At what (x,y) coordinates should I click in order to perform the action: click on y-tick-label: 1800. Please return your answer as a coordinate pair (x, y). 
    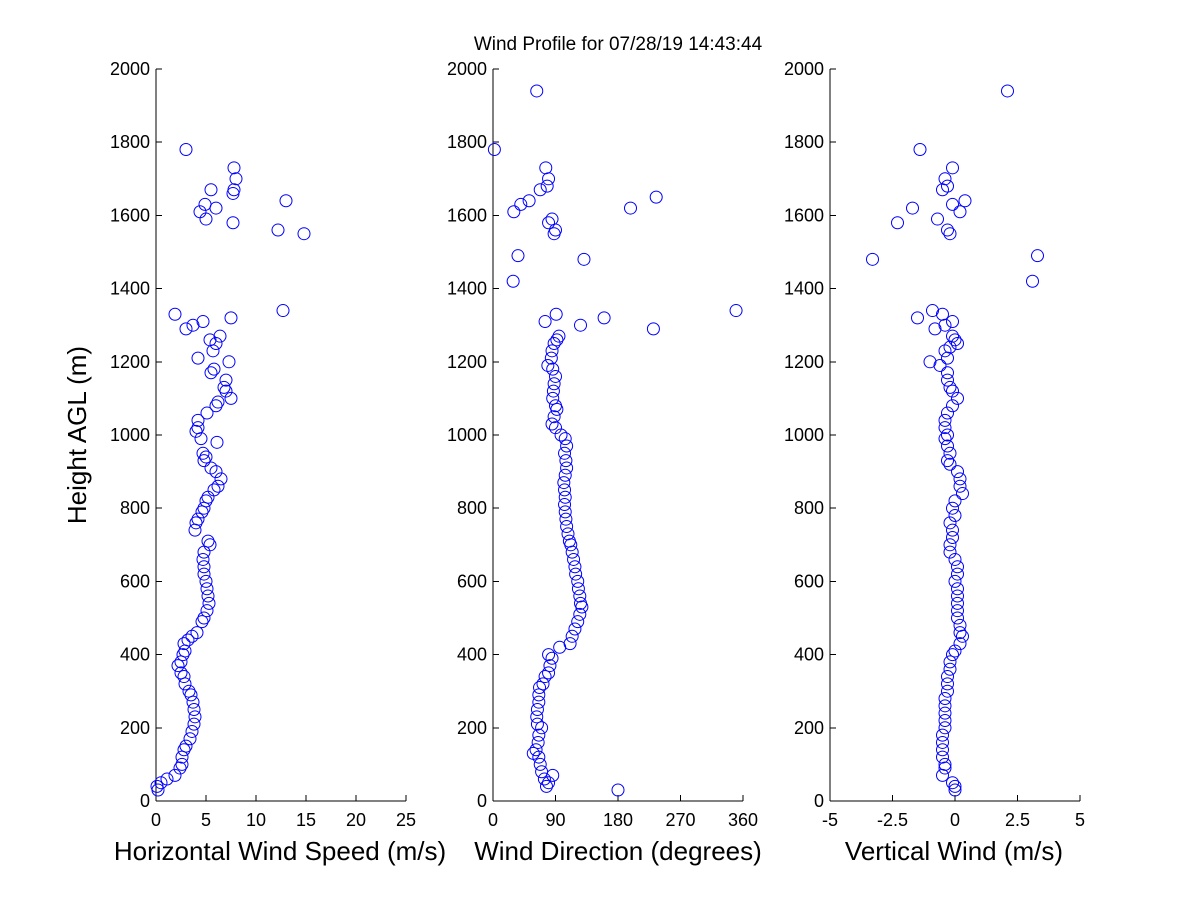
    Looking at the image, I should click on (804, 142).